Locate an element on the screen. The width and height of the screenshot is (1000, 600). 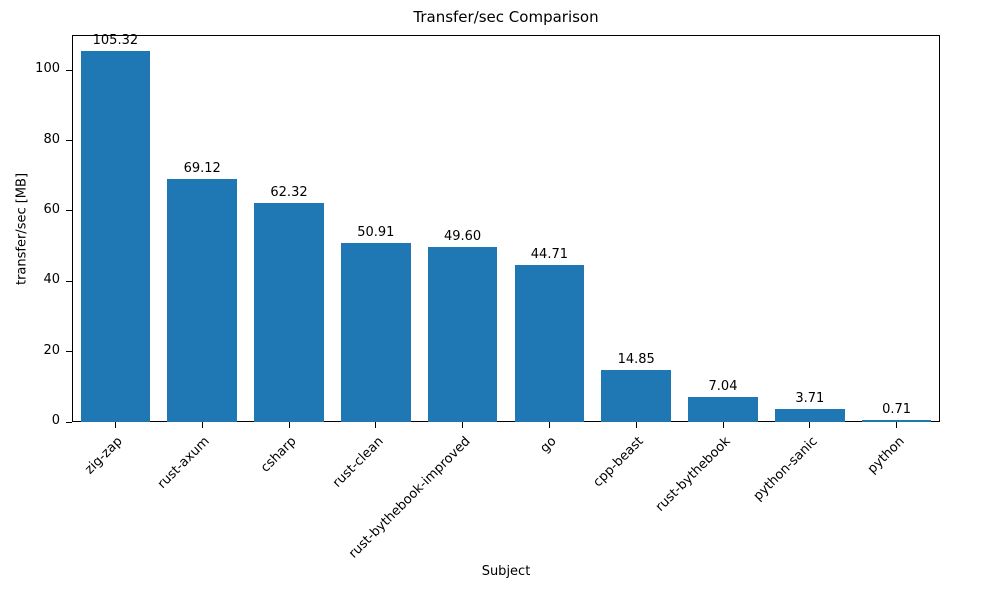
y-tick-label: 0 is located at coordinates (55, 420).